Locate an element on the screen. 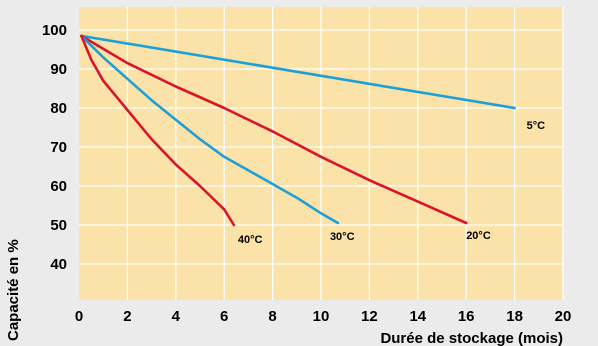 This screenshot has width=598, height=346. x-tick-label: 18 is located at coordinates (514, 316).